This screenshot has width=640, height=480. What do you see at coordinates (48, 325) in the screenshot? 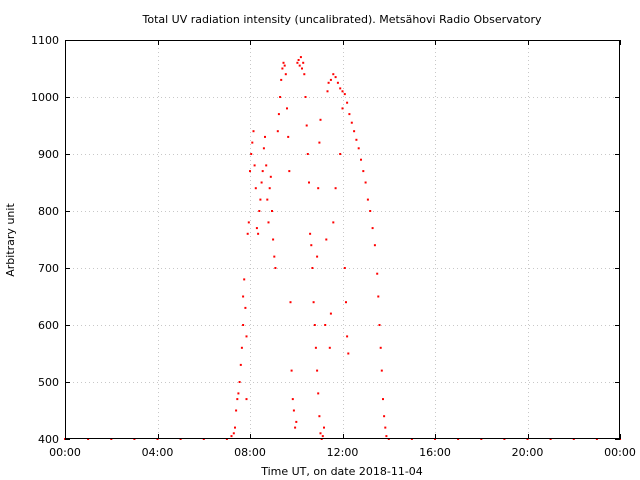
I see `y-tick-label: 600` at bounding box center [48, 325].